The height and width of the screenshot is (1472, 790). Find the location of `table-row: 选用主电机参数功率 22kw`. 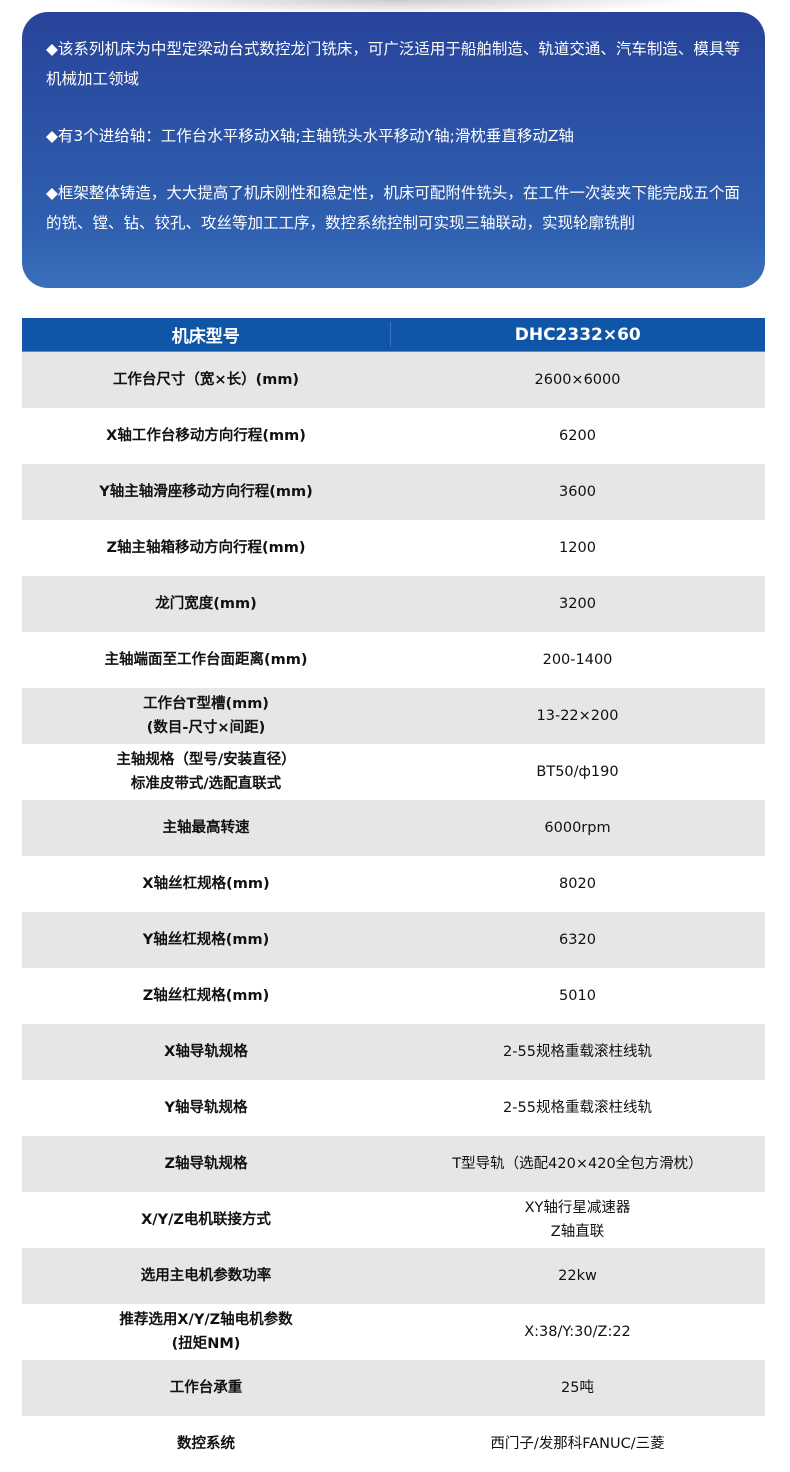

table-row: 选用主电机参数功率 22kw is located at coordinates (393, 1276).